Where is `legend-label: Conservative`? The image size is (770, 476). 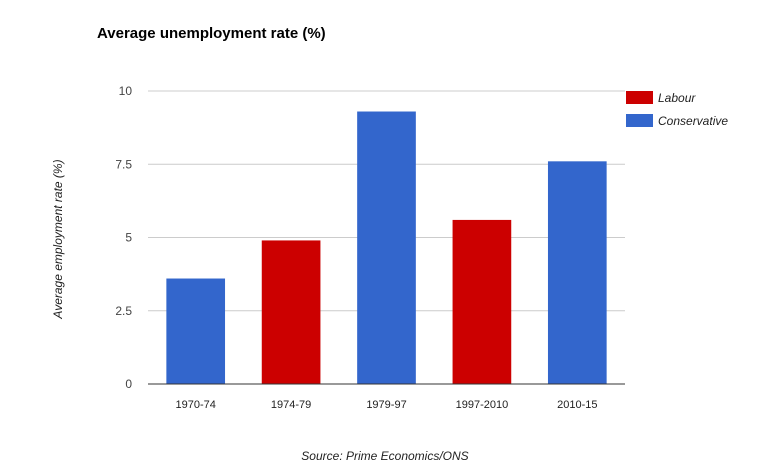
legend-label: Conservative is located at coordinates (693, 121).